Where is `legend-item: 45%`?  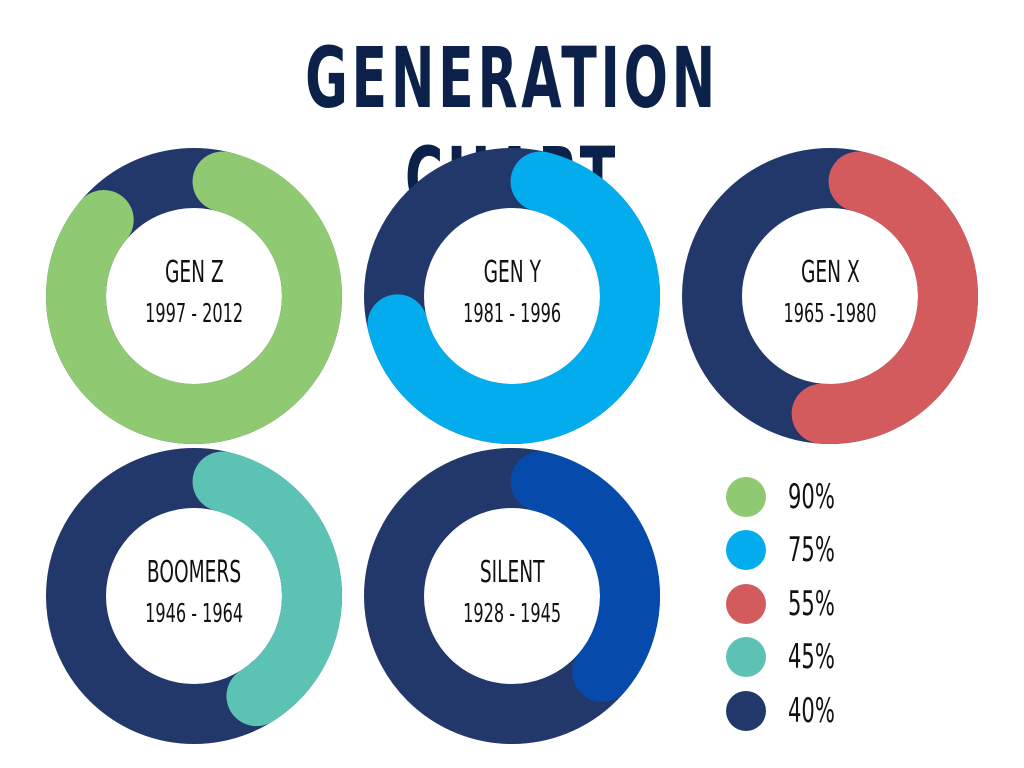 legend-item: 45% is located at coordinates (795, 658).